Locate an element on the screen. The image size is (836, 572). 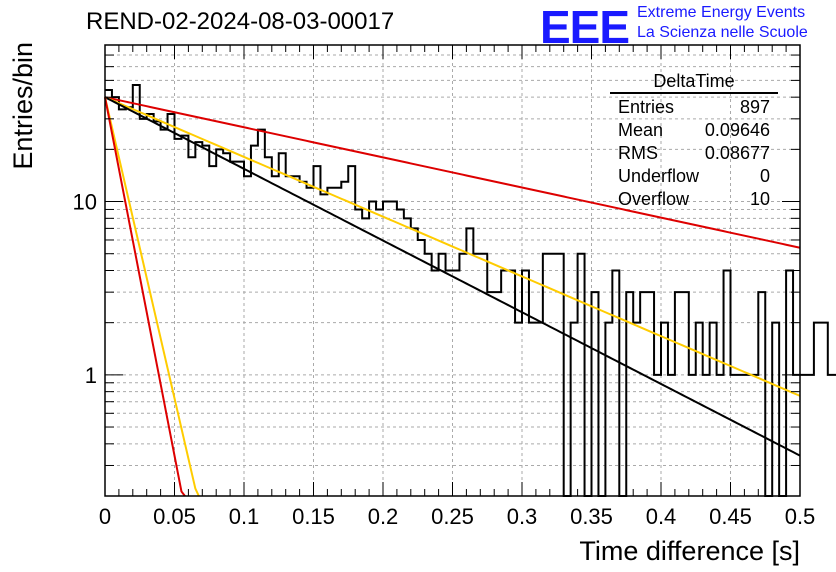
stats-label: Mean is located at coordinates (641, 130).